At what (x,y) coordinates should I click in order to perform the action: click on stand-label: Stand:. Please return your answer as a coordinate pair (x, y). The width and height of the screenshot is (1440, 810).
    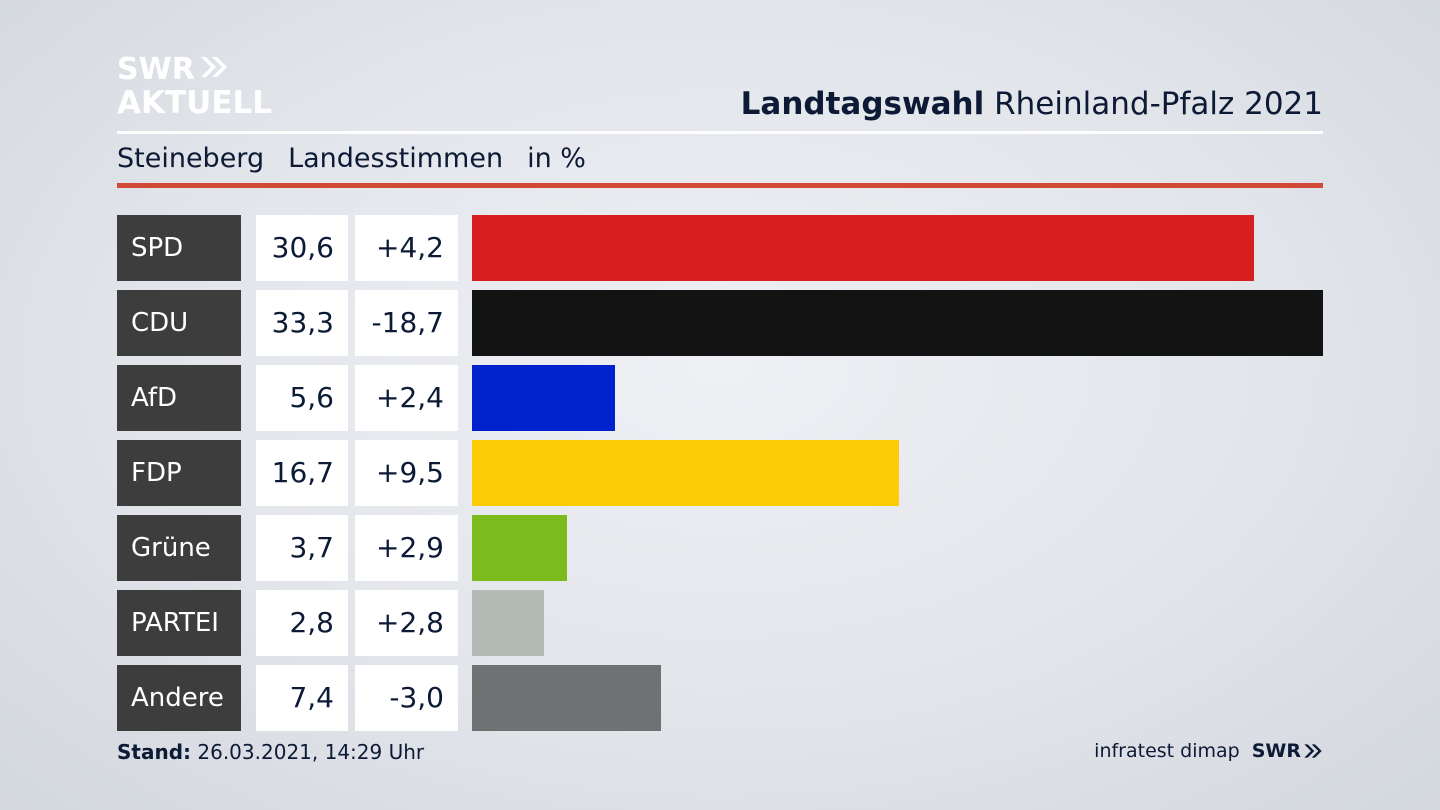
    Looking at the image, I should click on (154, 752).